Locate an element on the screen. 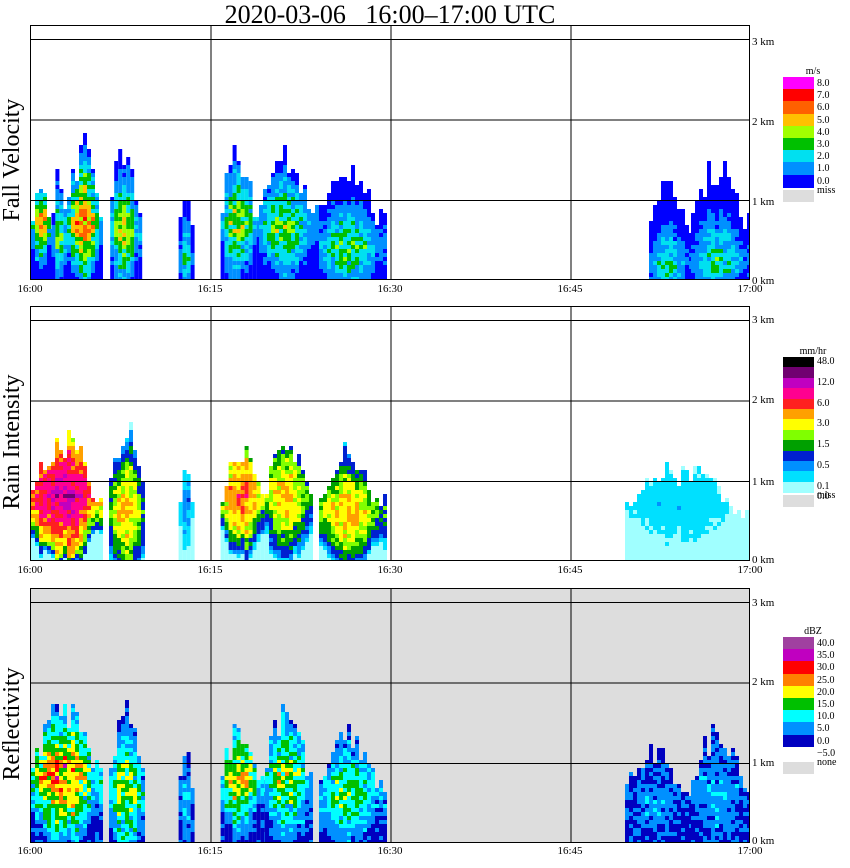  fall-height-3km: 3 km is located at coordinates (763, 42).